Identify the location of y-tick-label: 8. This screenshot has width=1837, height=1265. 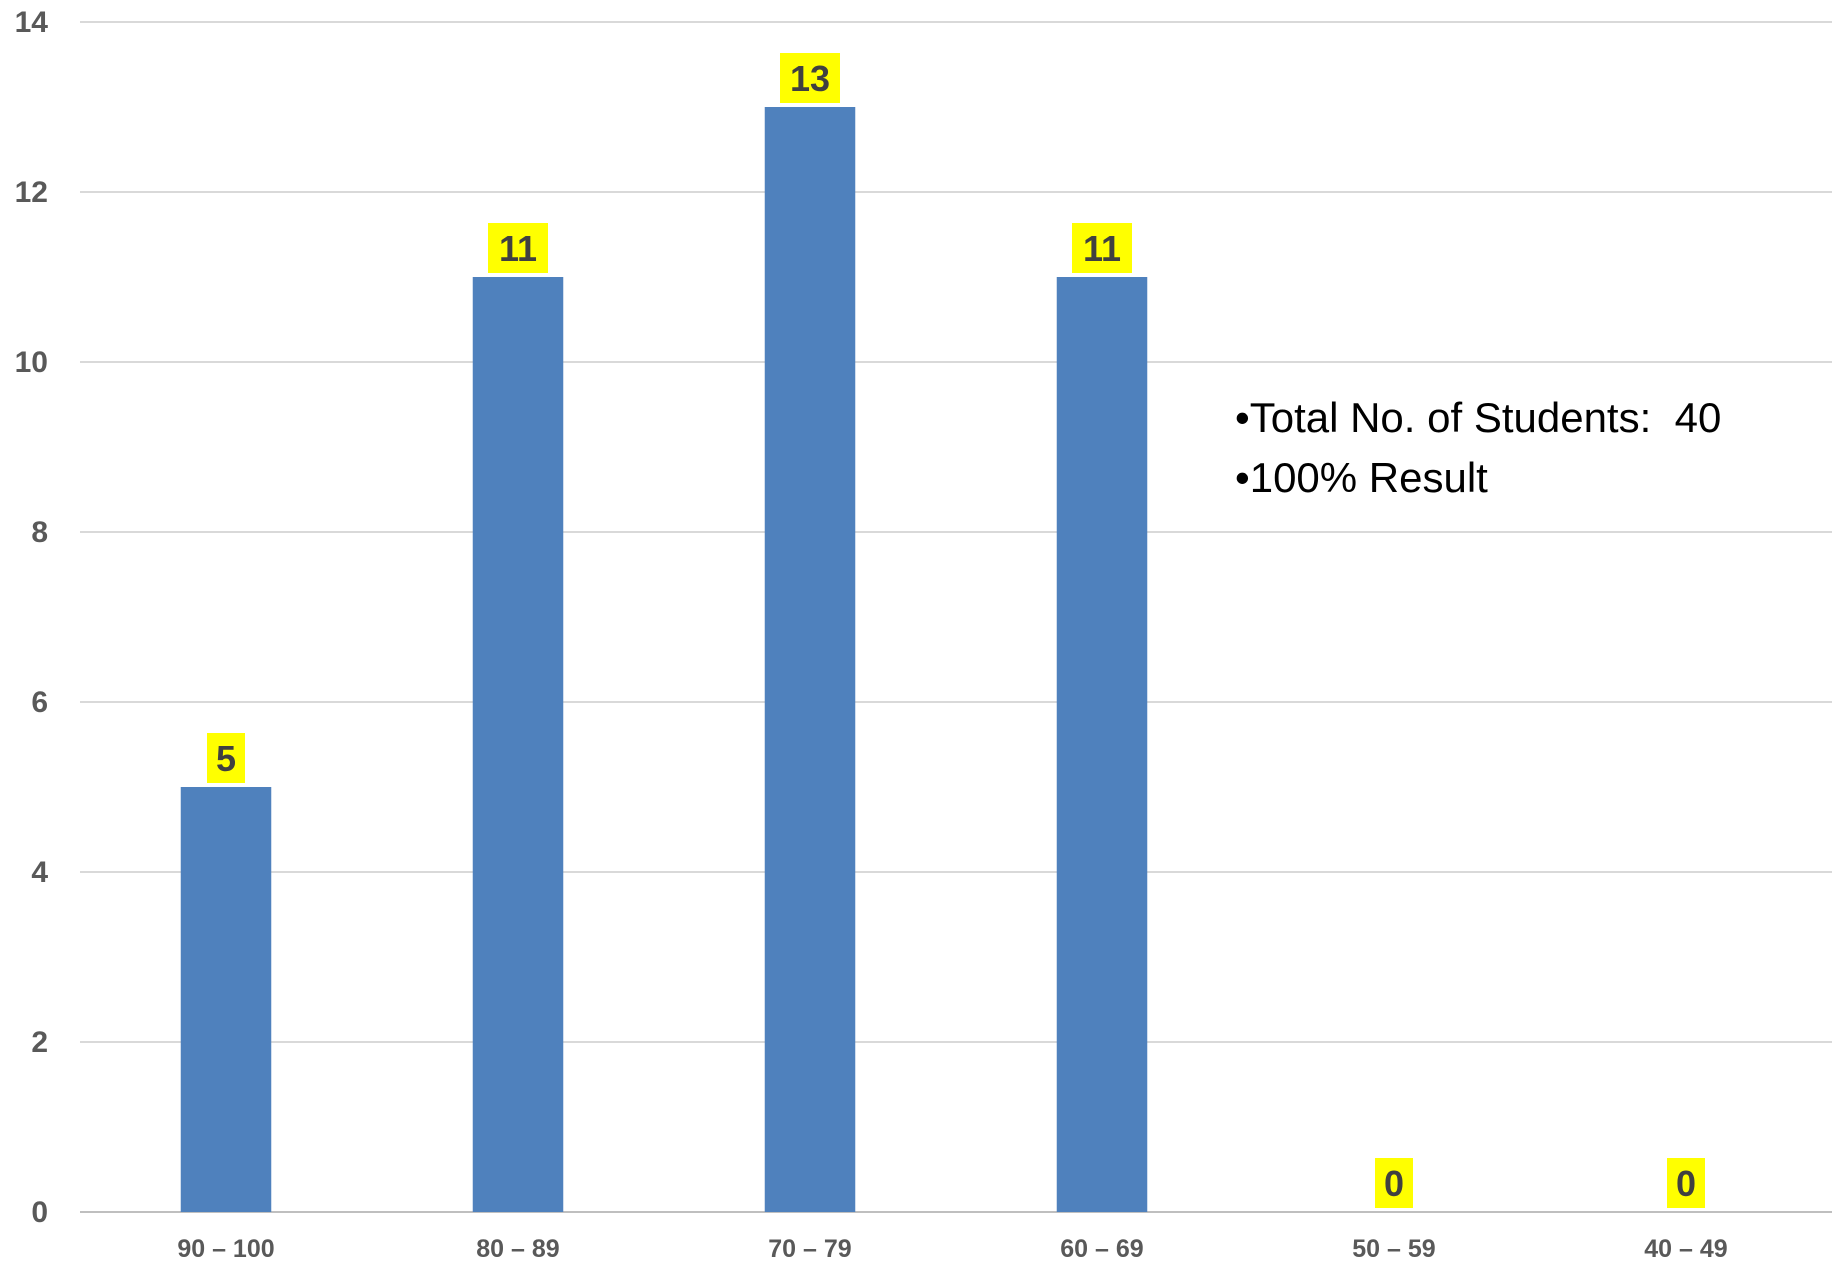
(39, 532).